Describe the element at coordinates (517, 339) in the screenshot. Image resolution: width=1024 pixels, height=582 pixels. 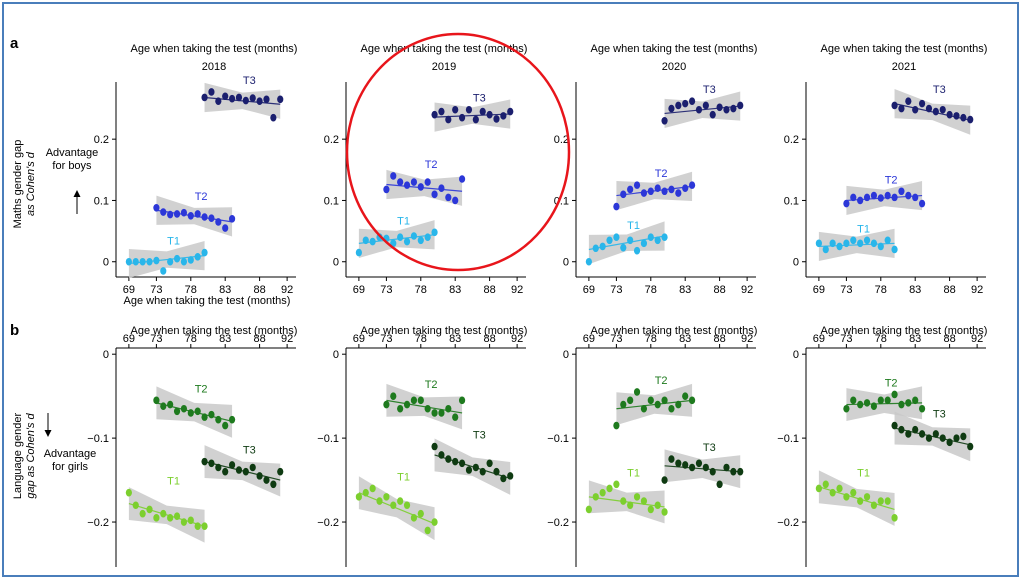
I see `x-tick-label: 92` at that location.